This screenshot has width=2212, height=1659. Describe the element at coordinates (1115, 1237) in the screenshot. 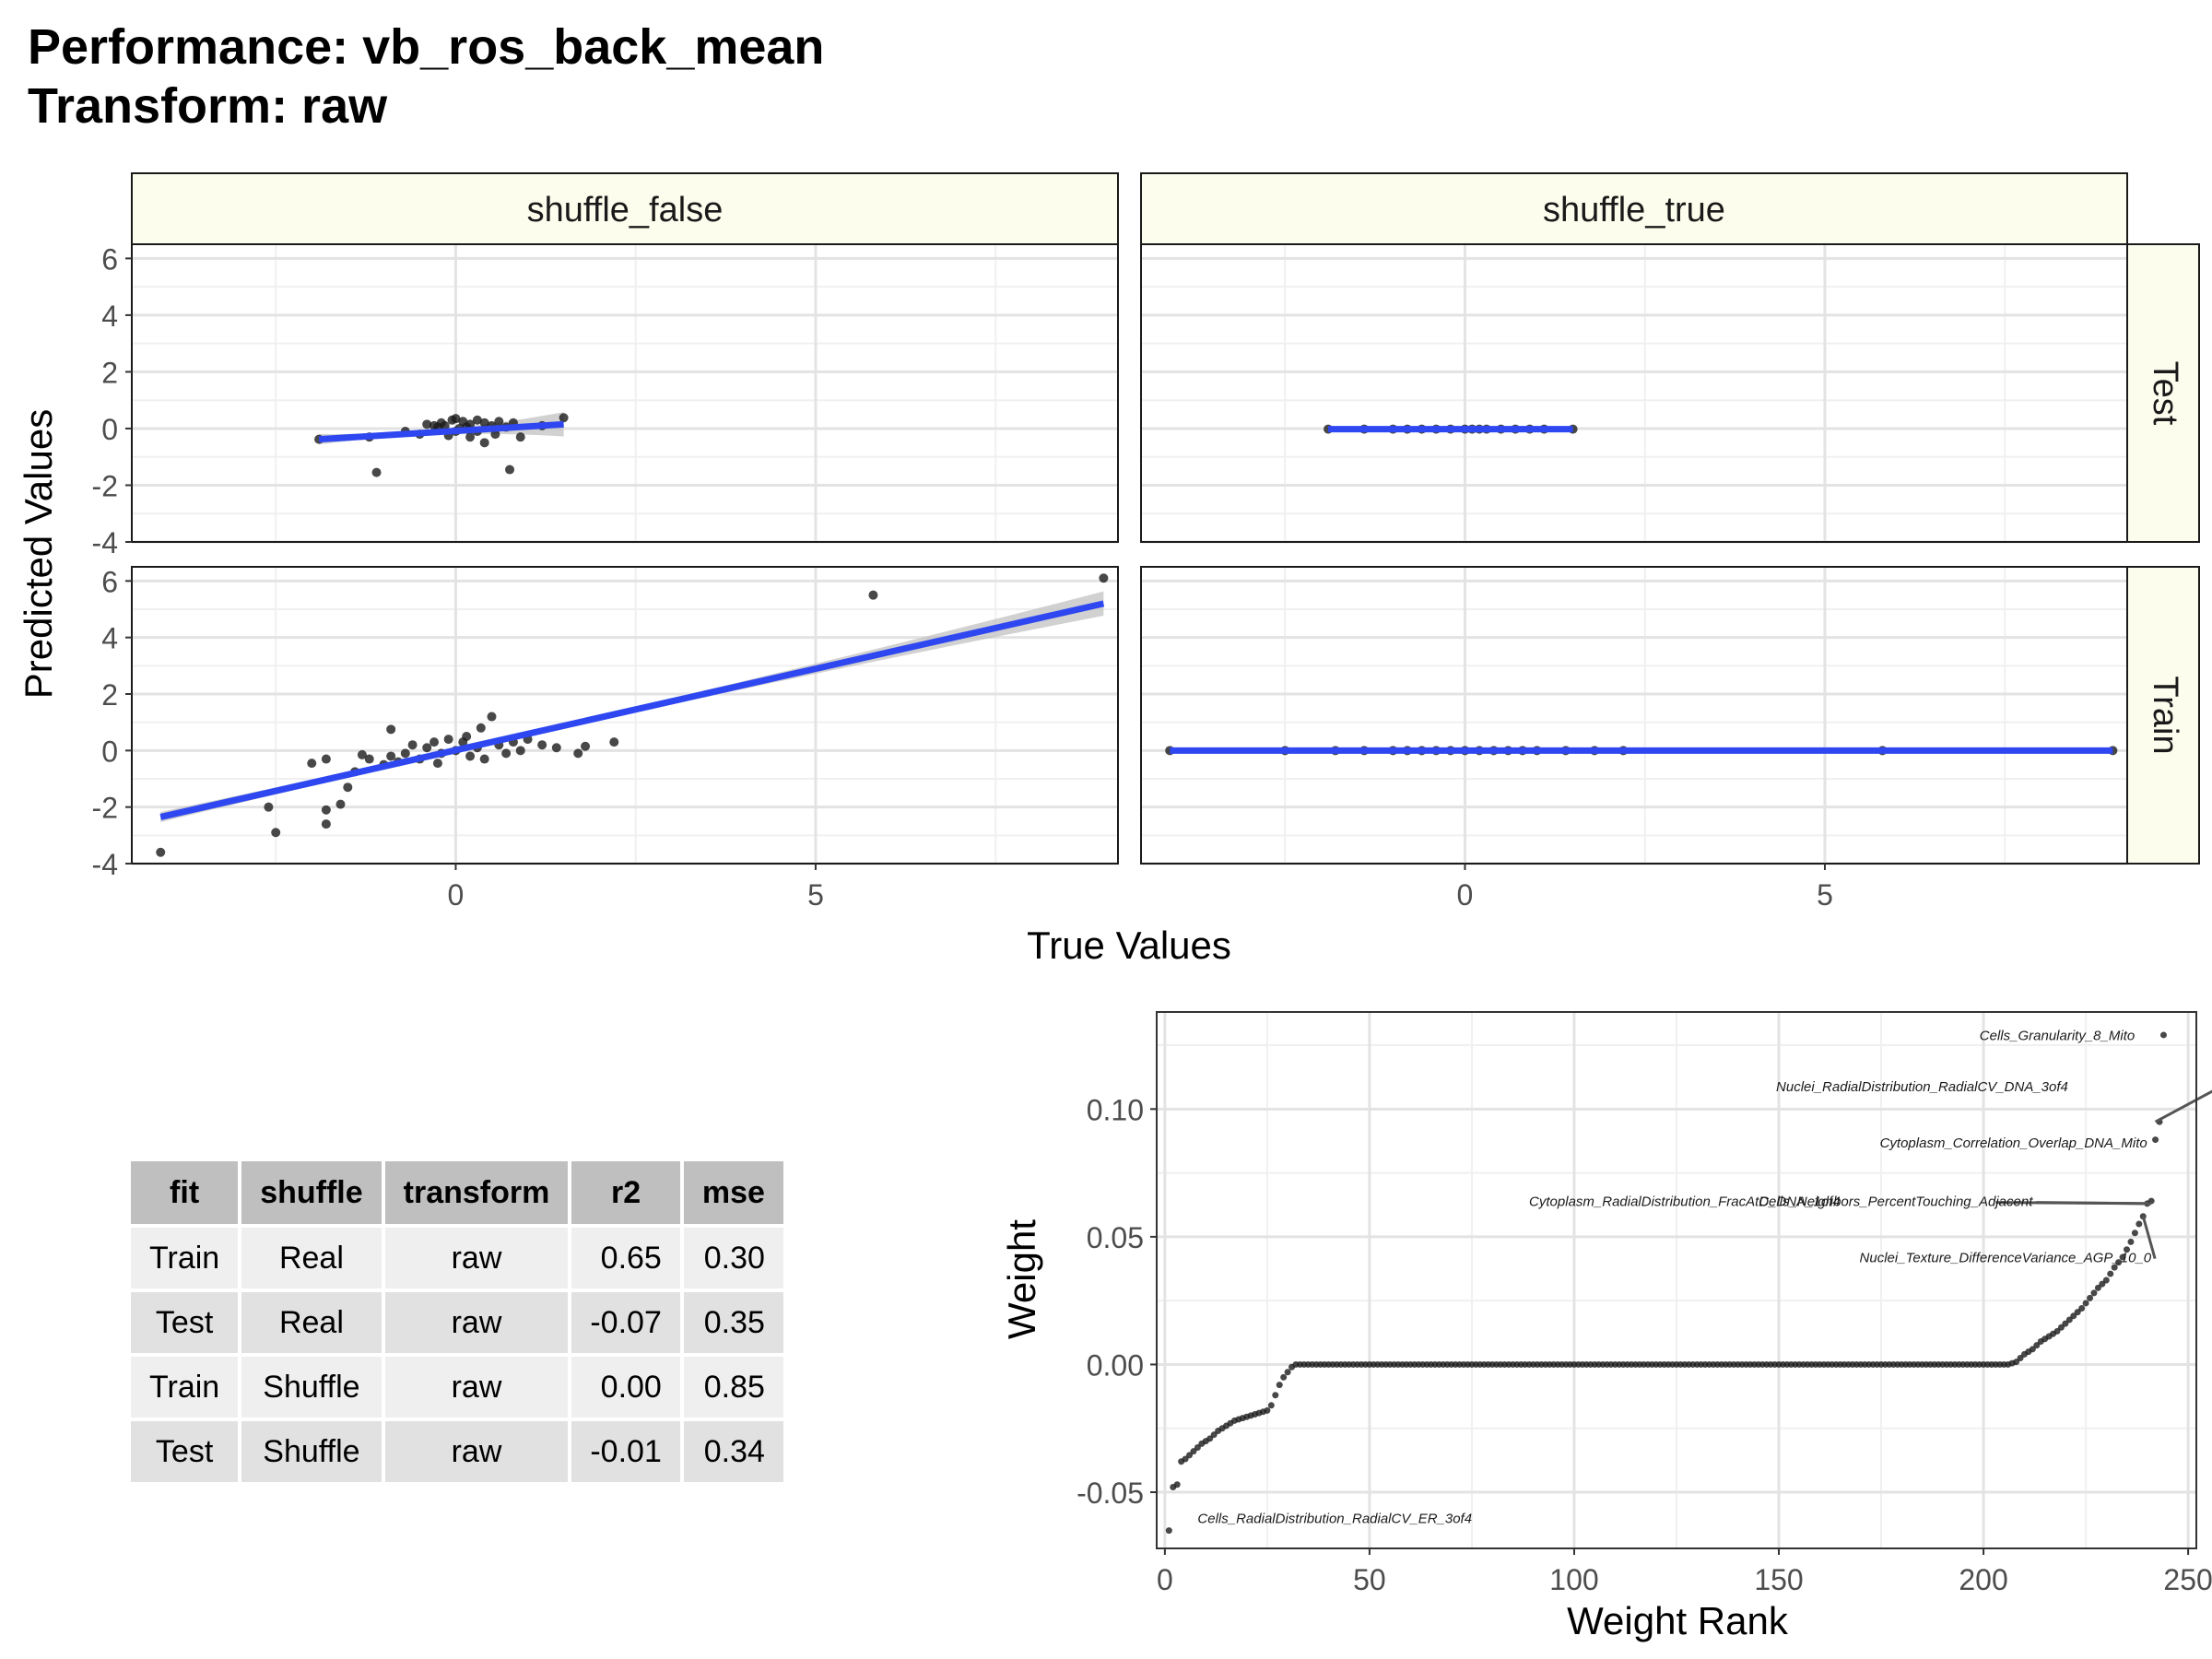

I see `y-tick-label: 0.05` at that location.